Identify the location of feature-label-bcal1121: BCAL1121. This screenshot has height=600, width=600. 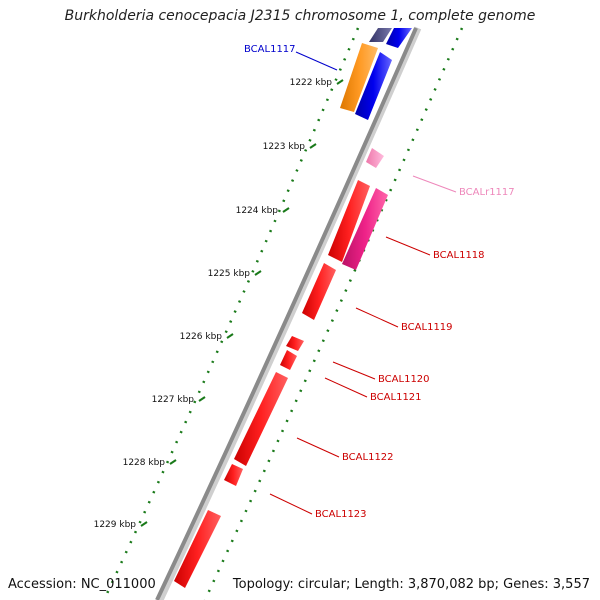
(396, 397).